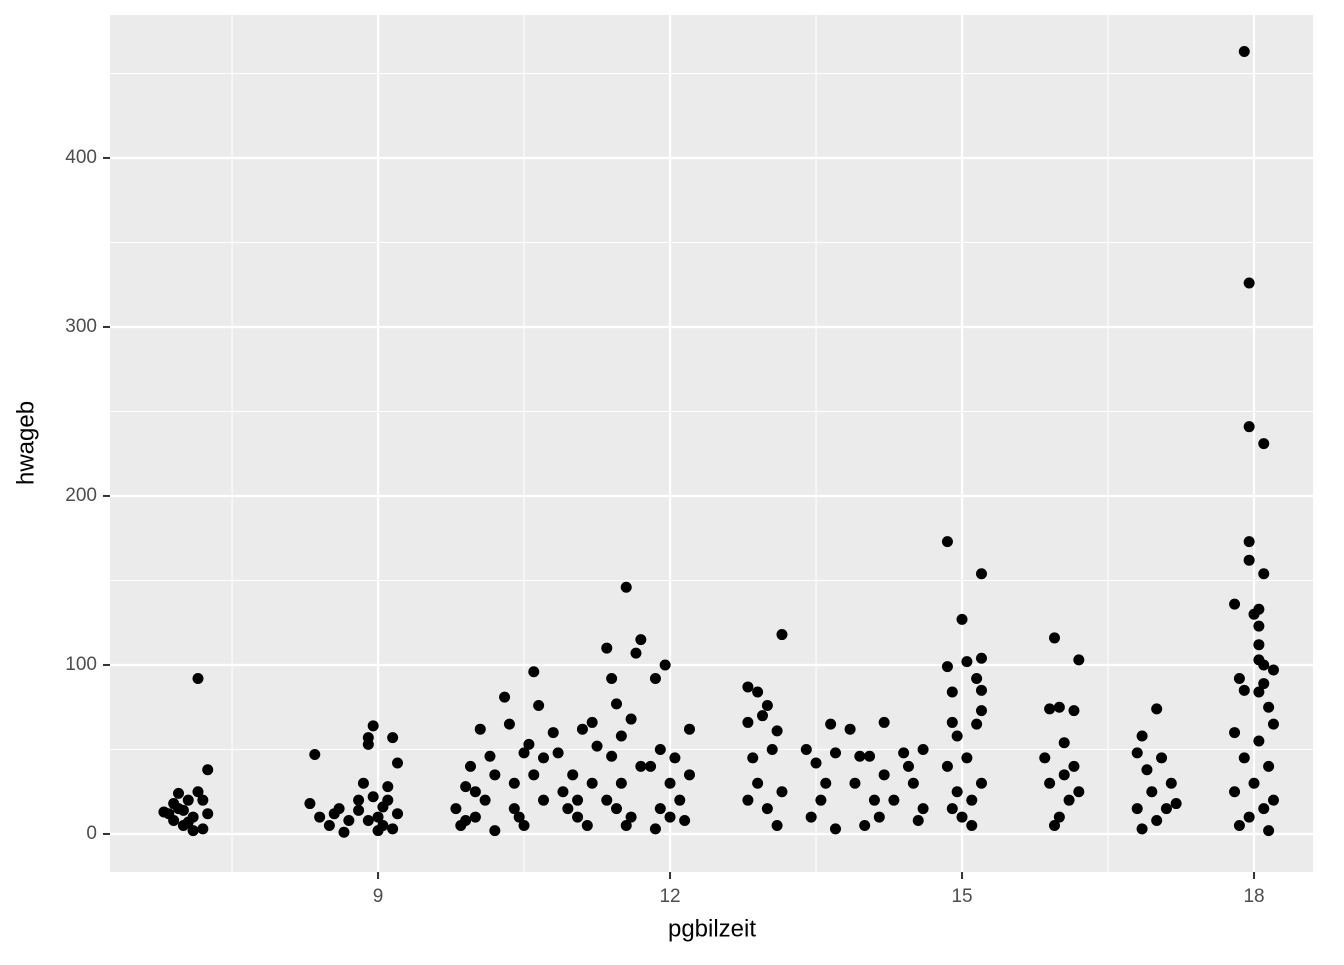 Image resolution: width=1344 pixels, height=965 pixels. What do you see at coordinates (25, 443) in the screenshot?
I see `y-axis-title: hwageb` at bounding box center [25, 443].